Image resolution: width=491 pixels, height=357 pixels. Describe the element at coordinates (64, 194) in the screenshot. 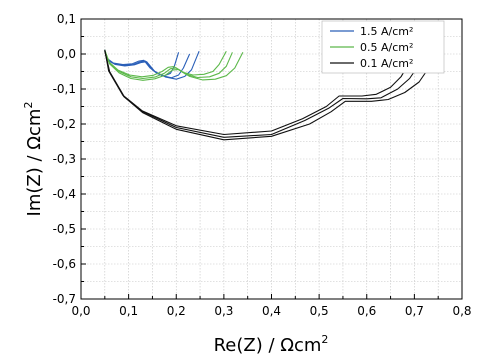

I see `y-tick-label: -0,4` at that location.